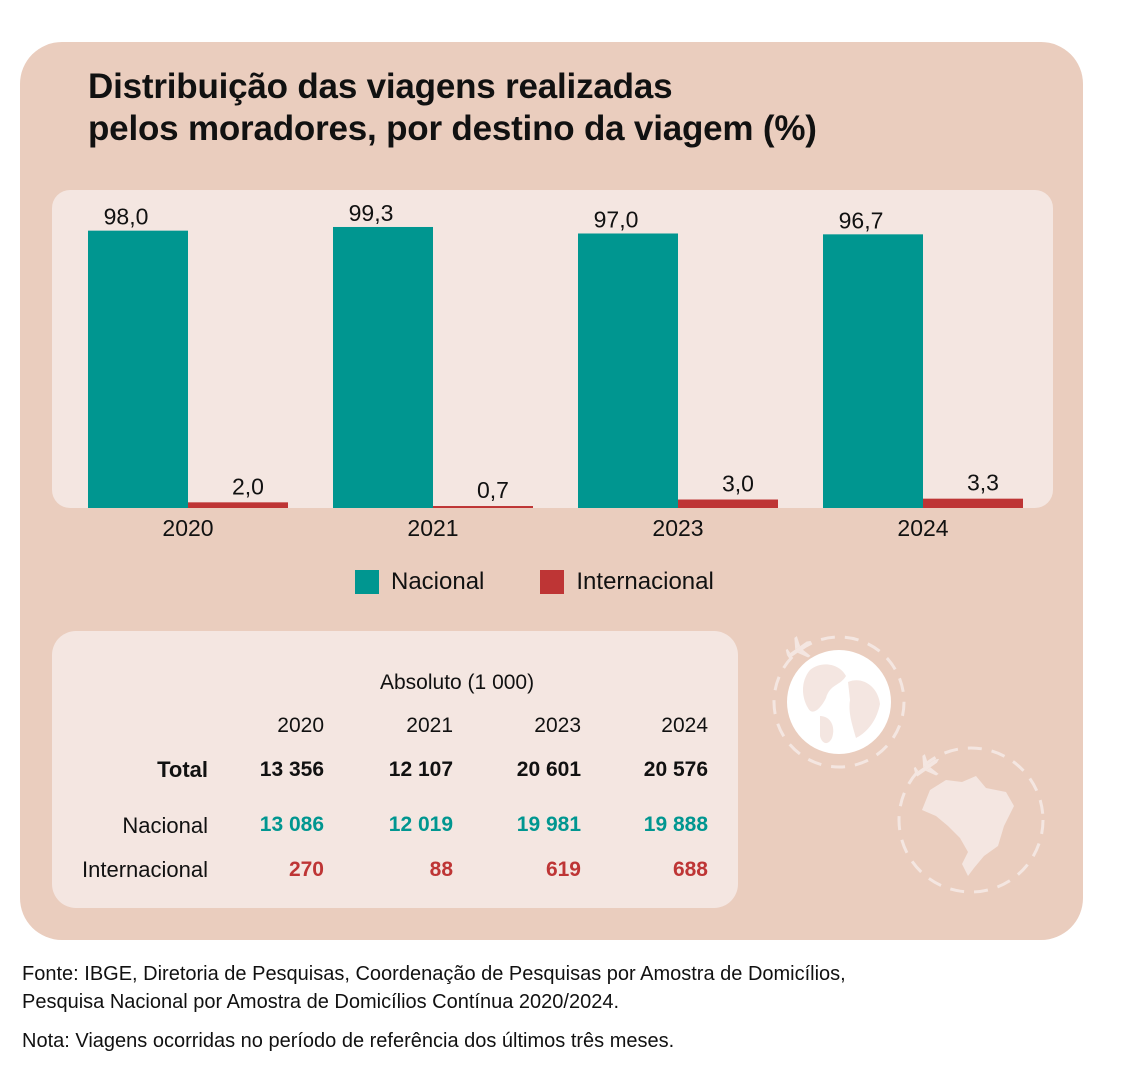 Image resolution: width=1121 pixels, height=1091 pixels. I want to click on table-row-label-nacional: Nacional, so click(165, 825).